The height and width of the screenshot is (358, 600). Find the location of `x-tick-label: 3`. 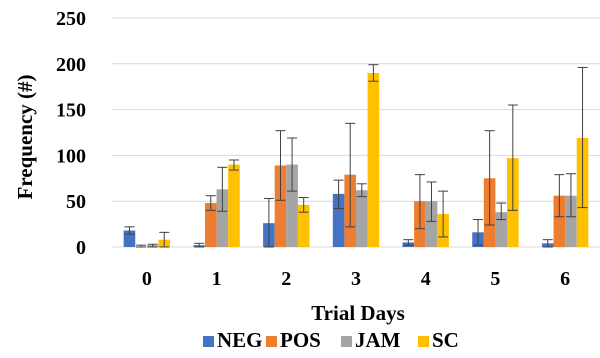

x-tick-label: 3 is located at coordinates (356, 279).